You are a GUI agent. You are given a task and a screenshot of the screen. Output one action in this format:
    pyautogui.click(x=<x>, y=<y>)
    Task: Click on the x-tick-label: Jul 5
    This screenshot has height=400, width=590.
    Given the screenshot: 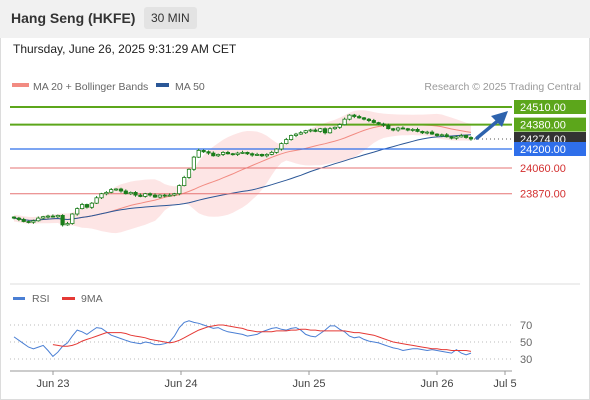 What is the action you would take?
    pyautogui.click(x=504, y=384)
    